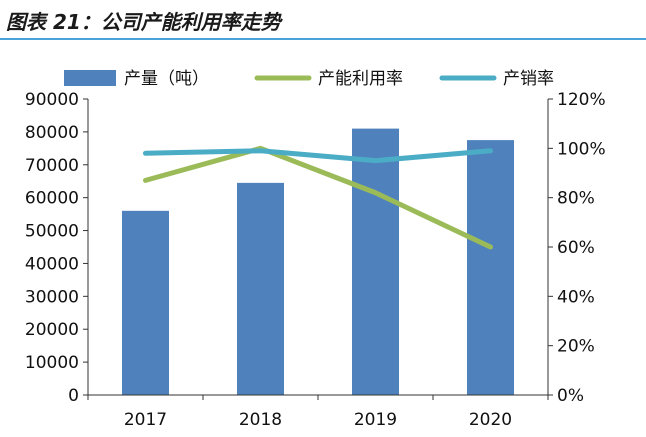 This screenshot has width=646, height=437. I want to click on x-tick-label: 2018, so click(260, 420).